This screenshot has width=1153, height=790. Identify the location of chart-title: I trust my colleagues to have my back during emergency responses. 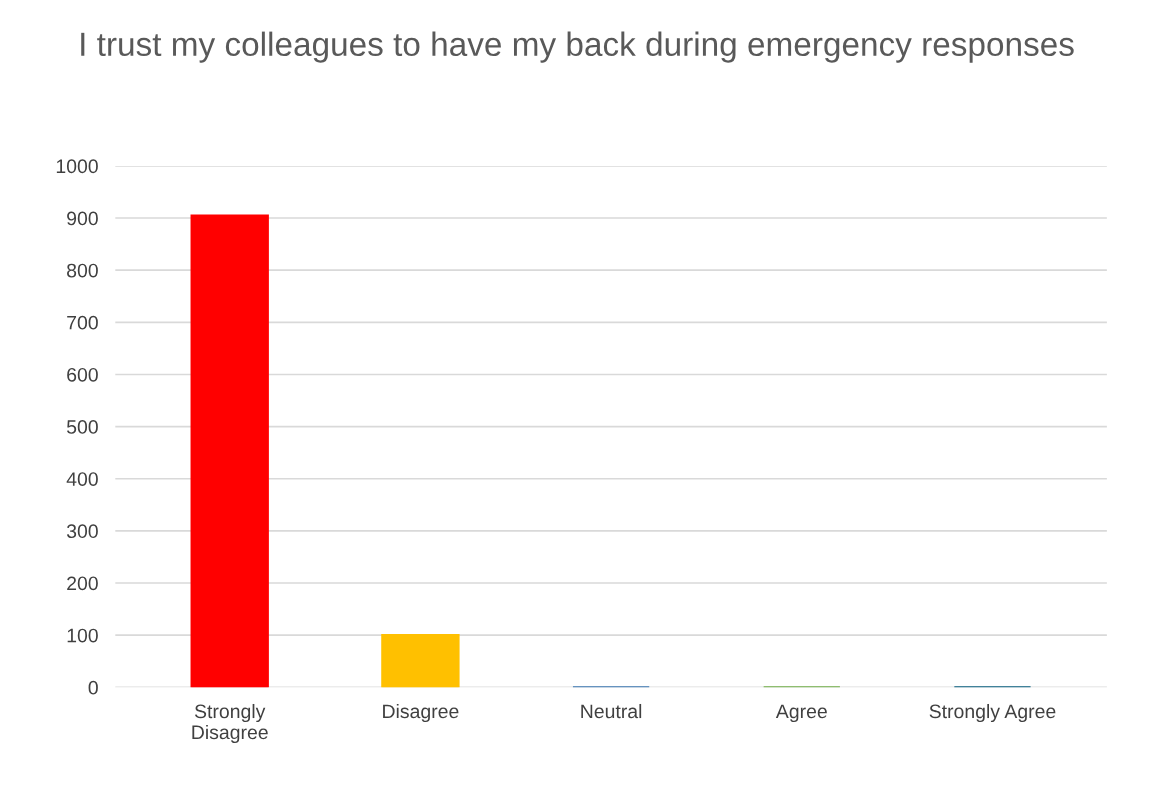
(577, 47).